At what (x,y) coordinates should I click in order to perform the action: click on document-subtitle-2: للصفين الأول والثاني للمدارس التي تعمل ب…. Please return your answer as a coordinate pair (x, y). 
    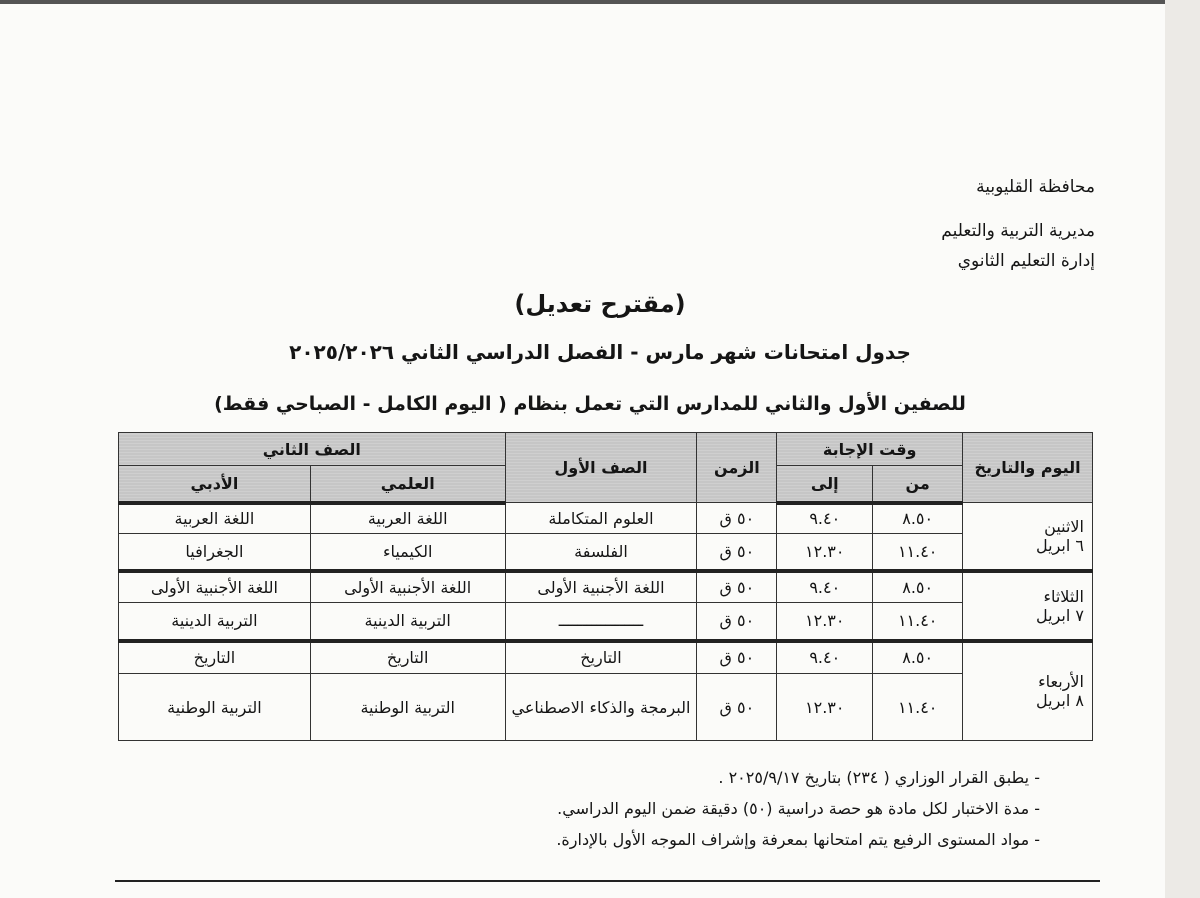
    Looking at the image, I should click on (590, 404).